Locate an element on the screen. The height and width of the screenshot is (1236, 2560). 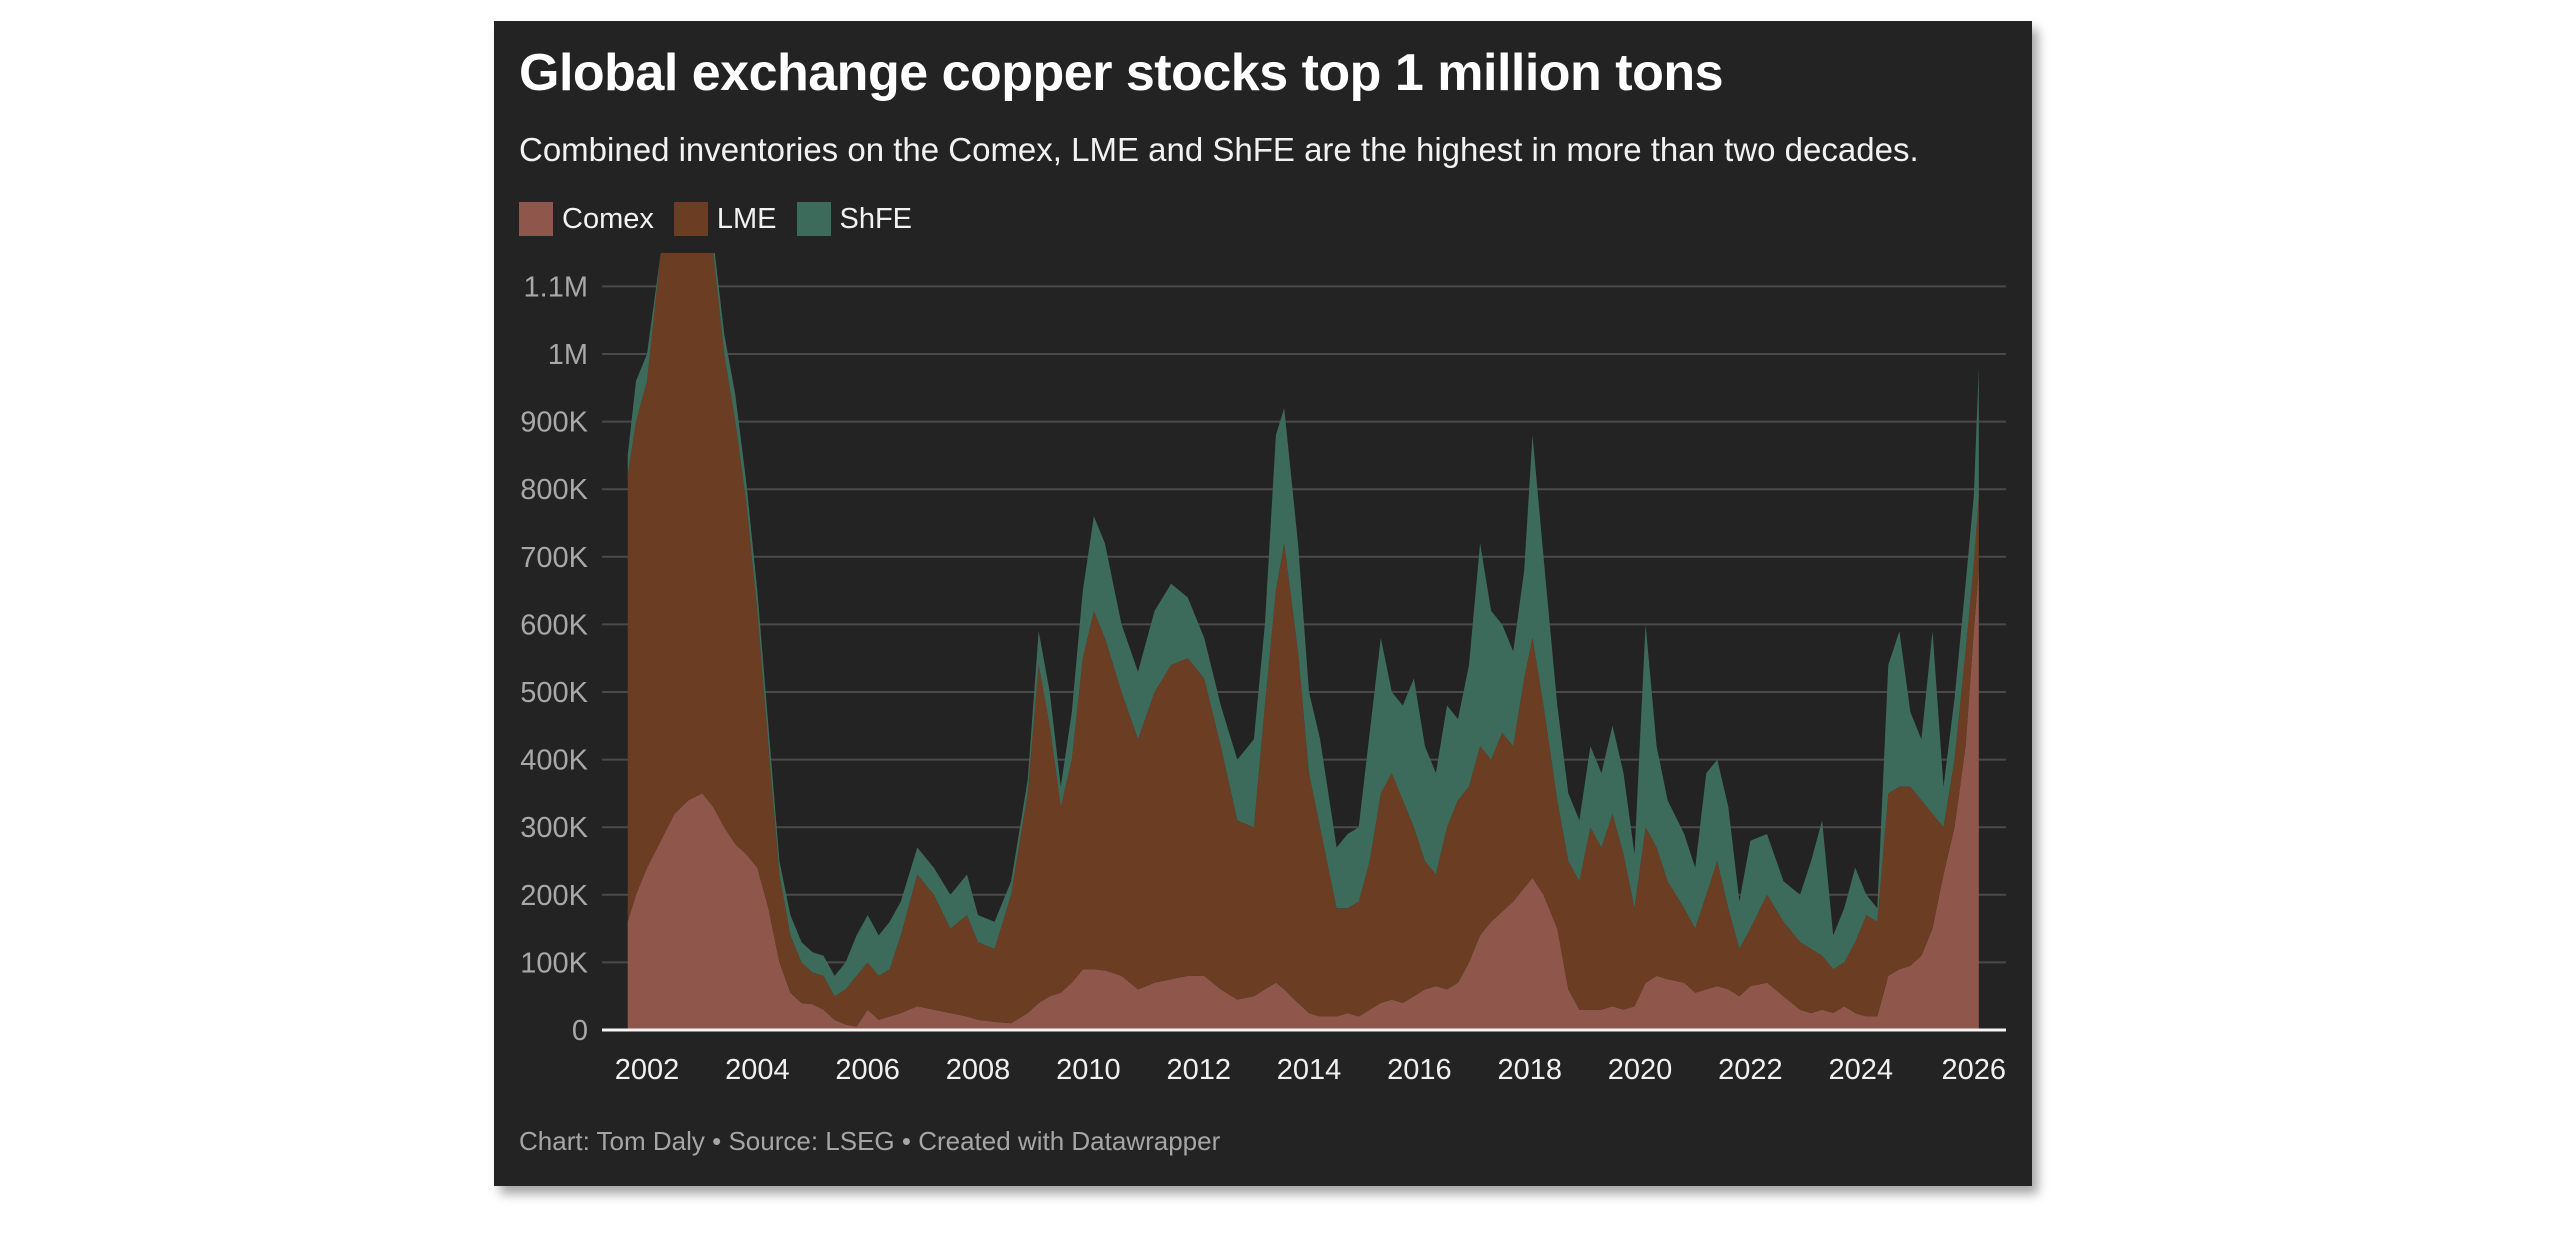
x-tick-label: 2024 is located at coordinates (1860, 1070).